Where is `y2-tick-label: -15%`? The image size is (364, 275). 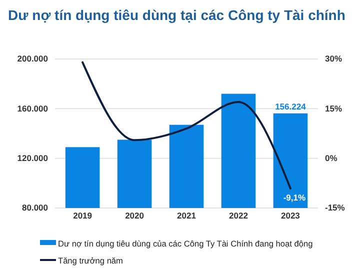 y2-tick-label: -15% is located at coordinates (335, 207).